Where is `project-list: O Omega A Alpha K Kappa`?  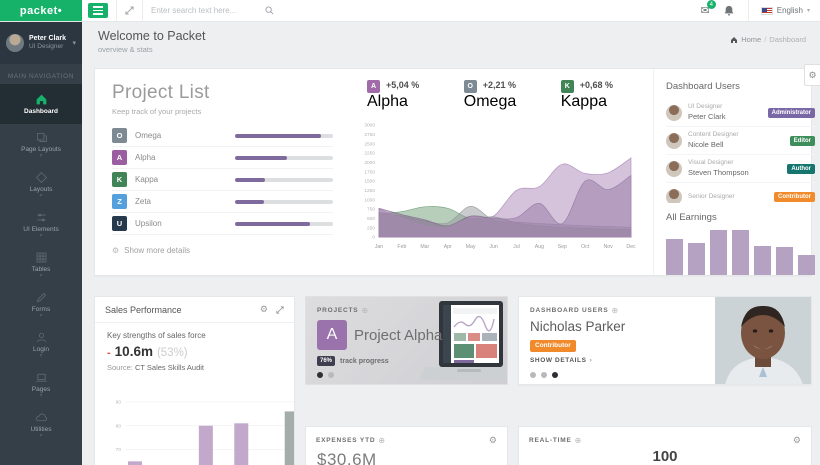 project-list: O Omega A Alpha K Kappa is located at coordinates (222, 180).